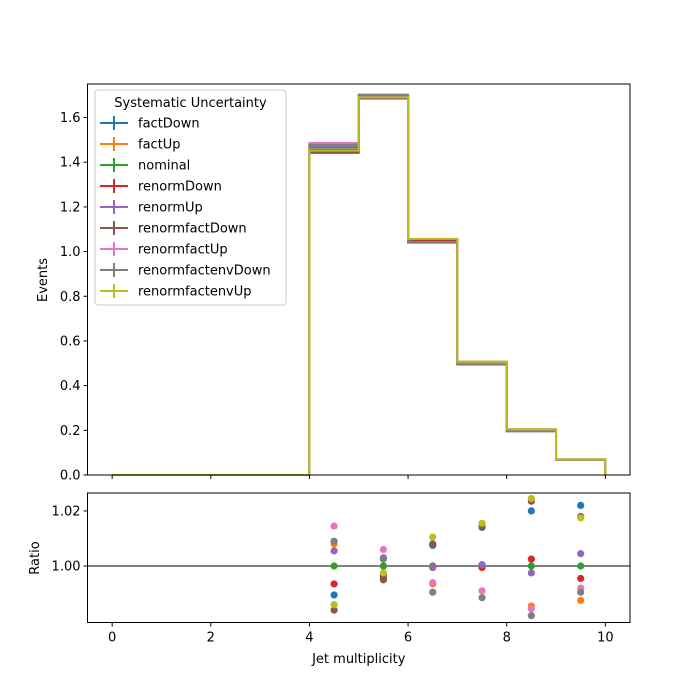 The height and width of the screenshot is (700, 700). Describe the element at coordinates (309, 638) in the screenshot. I see `x-tick-label: 4` at that location.